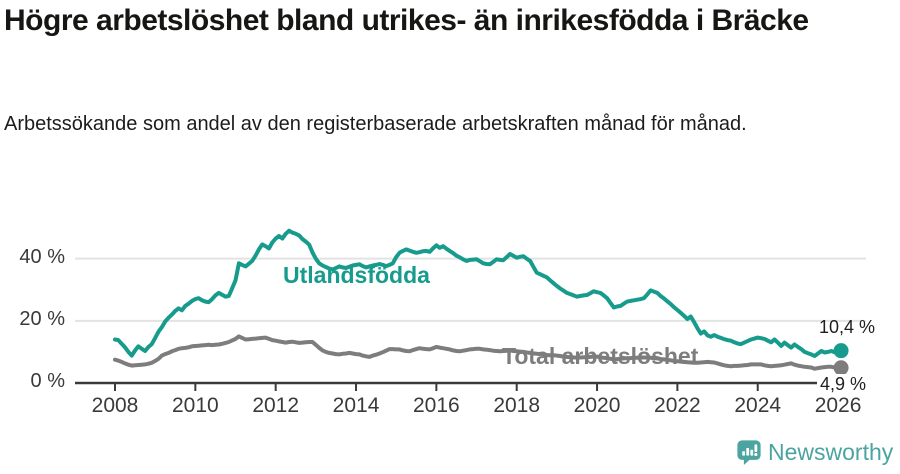  I want to click on x-tick-label: 2010, so click(195, 405).